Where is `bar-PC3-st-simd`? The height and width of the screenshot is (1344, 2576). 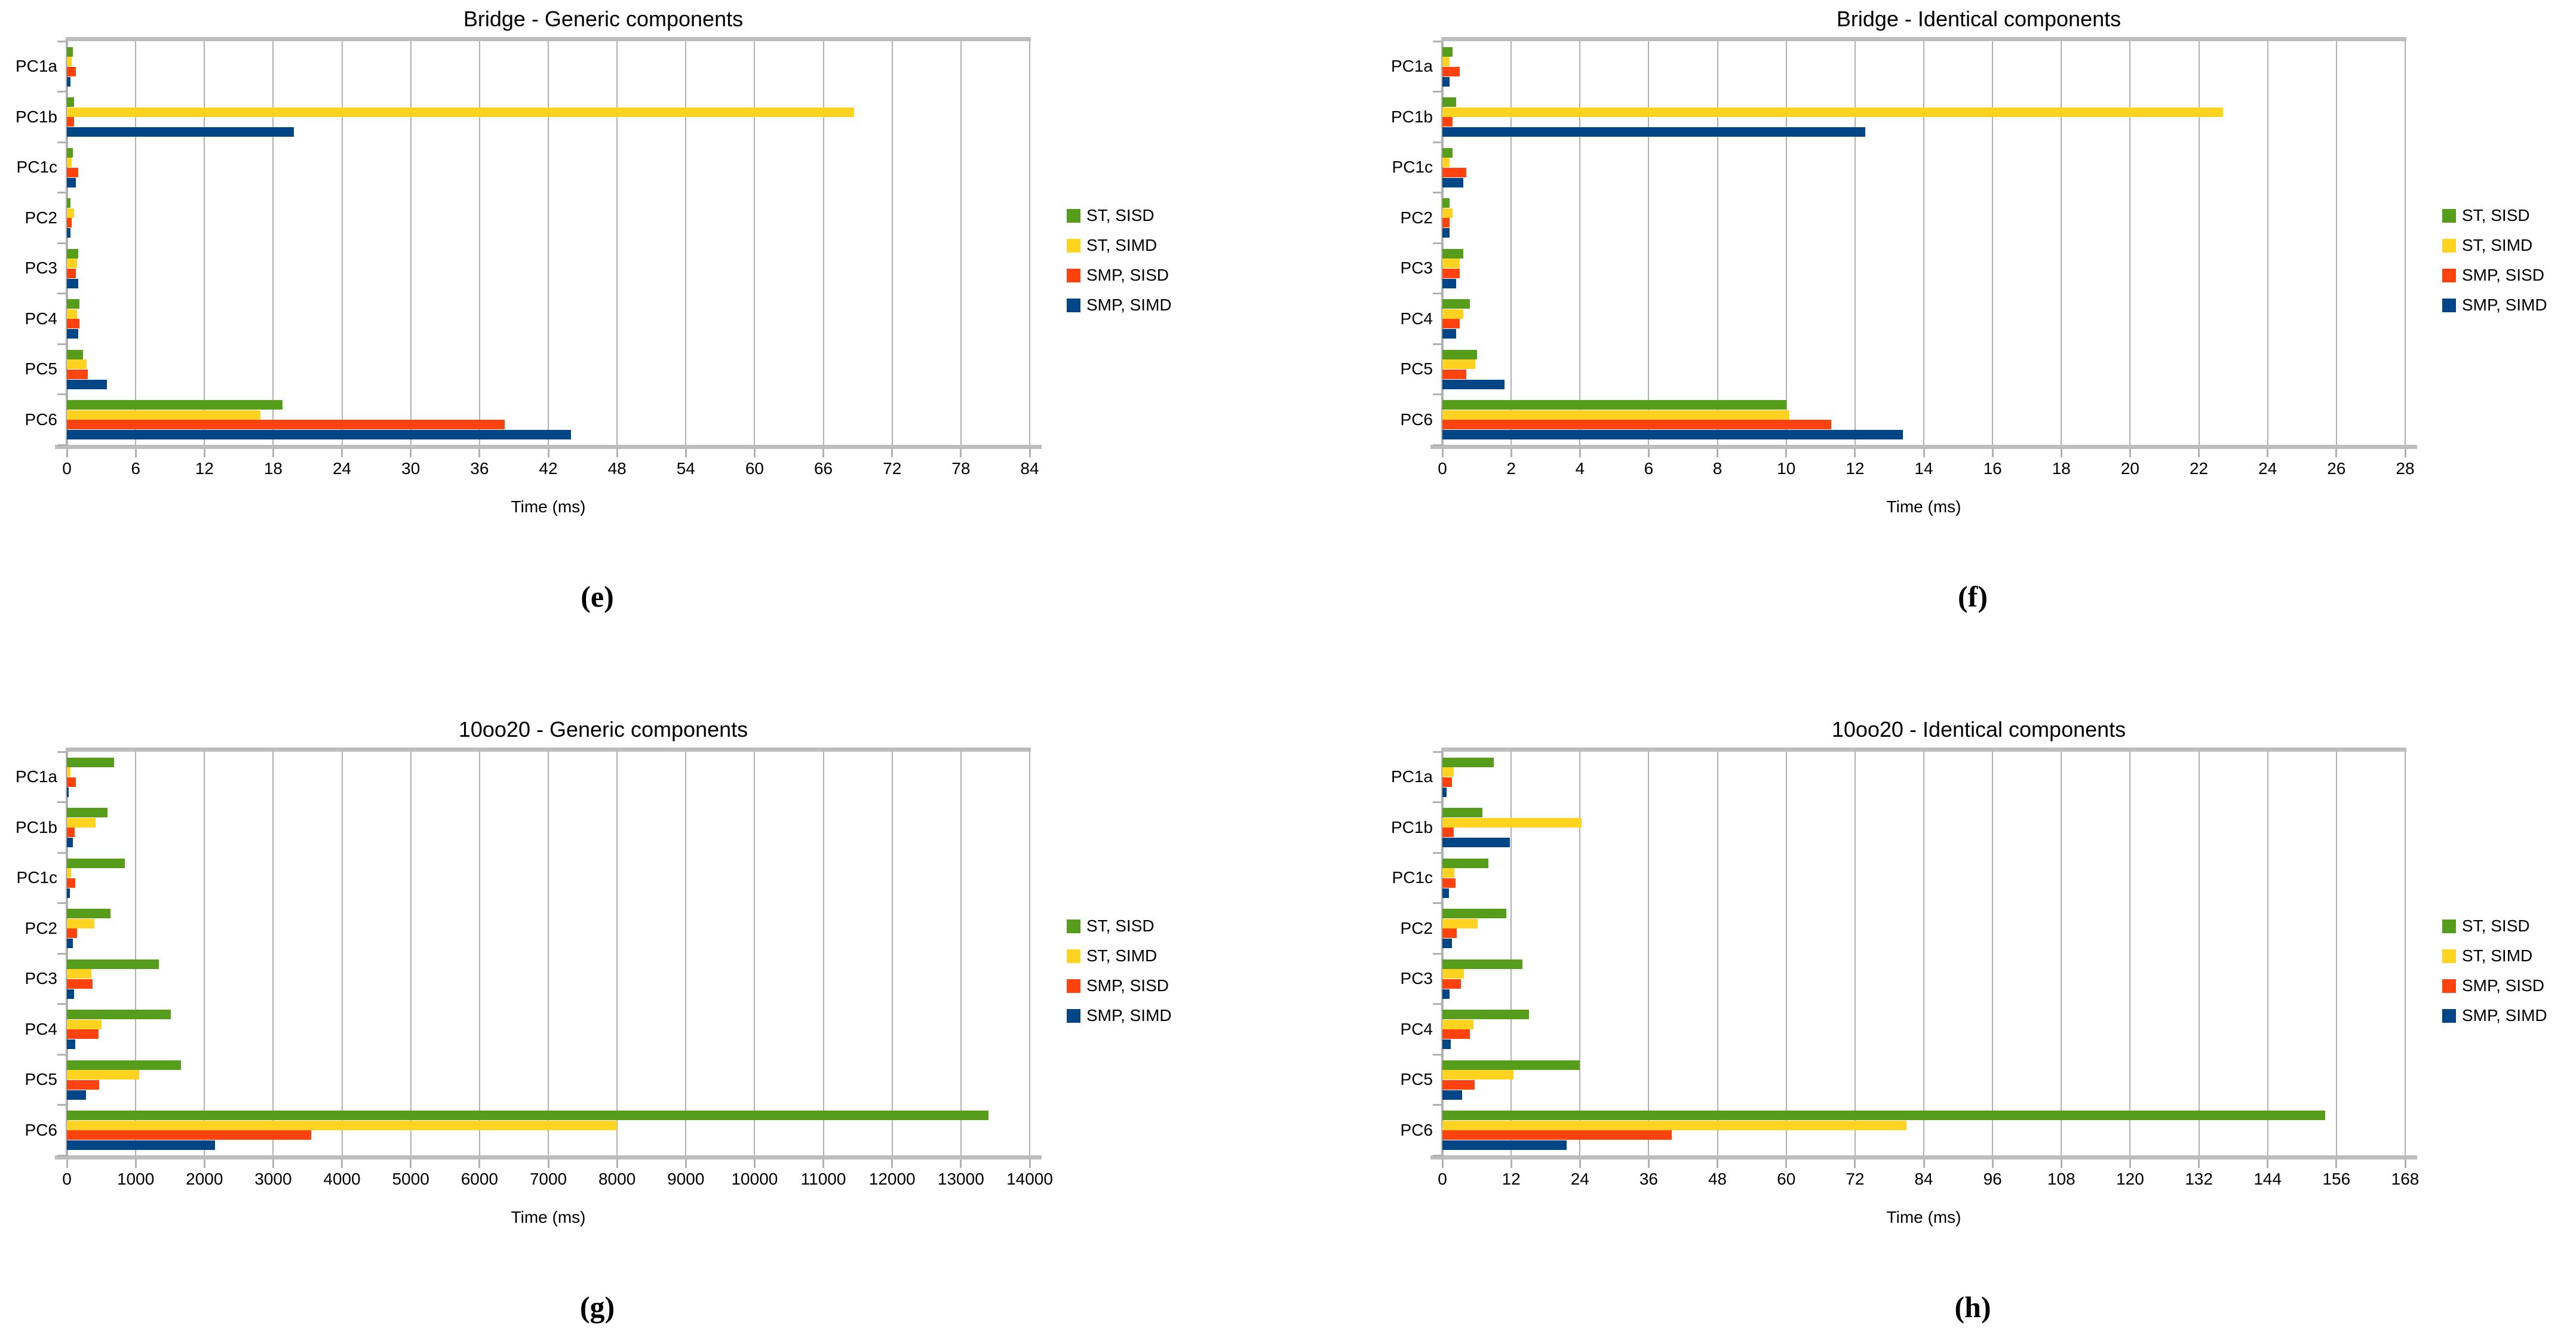
bar-PC3-st-simd is located at coordinates (1453, 974).